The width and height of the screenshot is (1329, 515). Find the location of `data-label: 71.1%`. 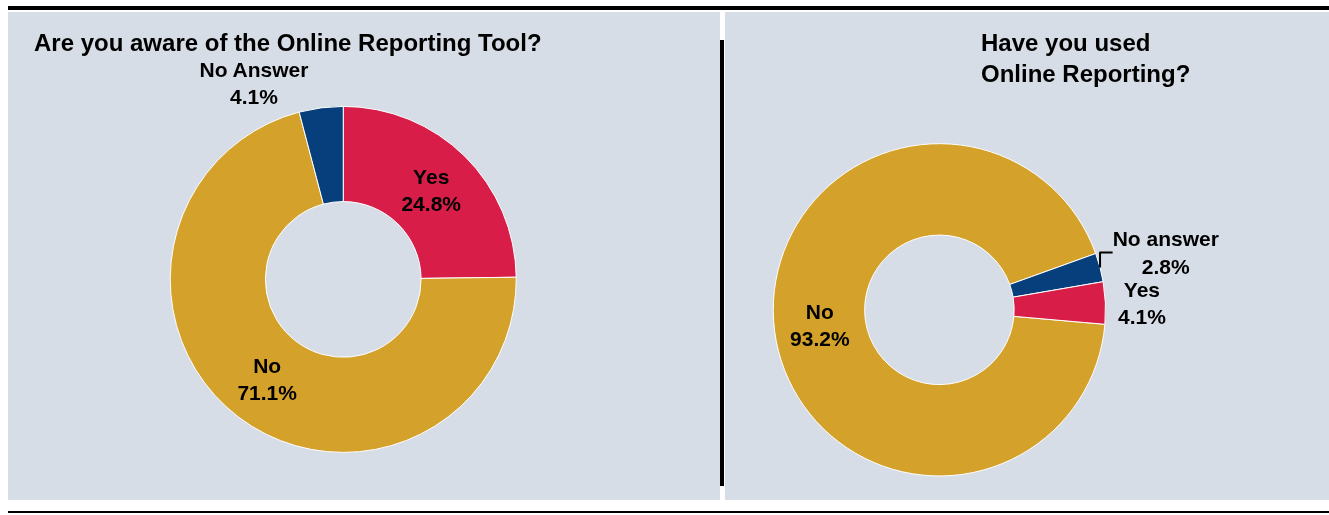

data-label: 71.1% is located at coordinates (267, 393).